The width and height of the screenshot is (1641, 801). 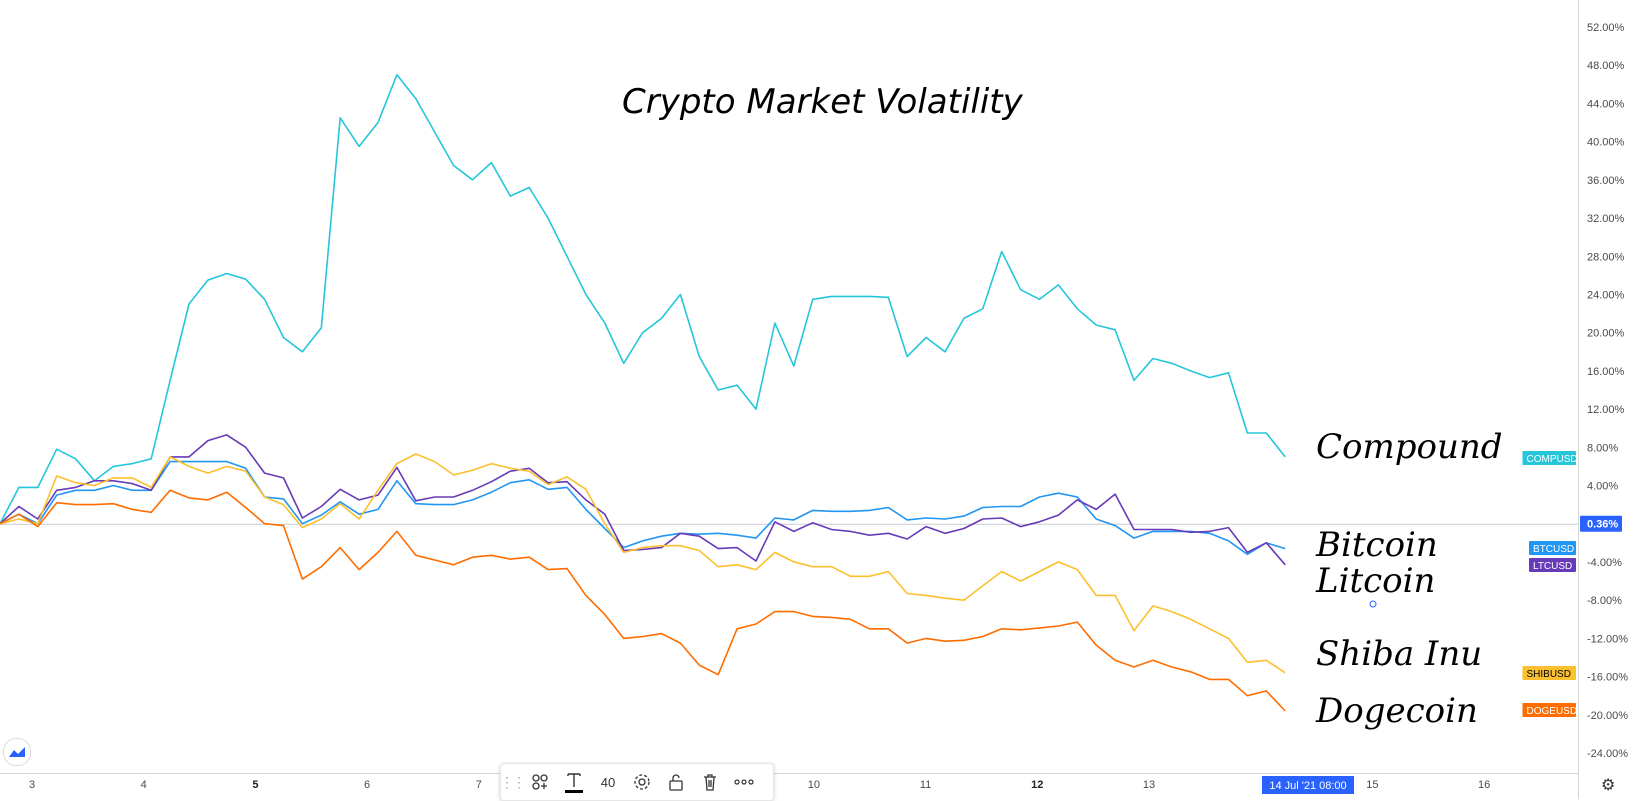 What do you see at coordinates (1602, 448) in the screenshot?
I see `y-tick-label: 8.00%` at bounding box center [1602, 448].